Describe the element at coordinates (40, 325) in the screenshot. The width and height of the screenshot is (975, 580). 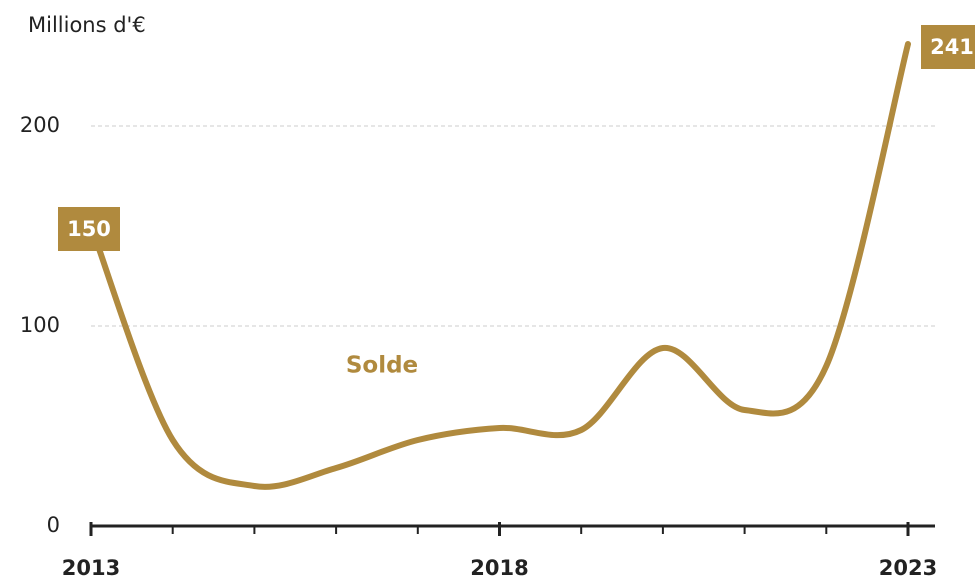
I see `y-tick-label: 100` at that location.